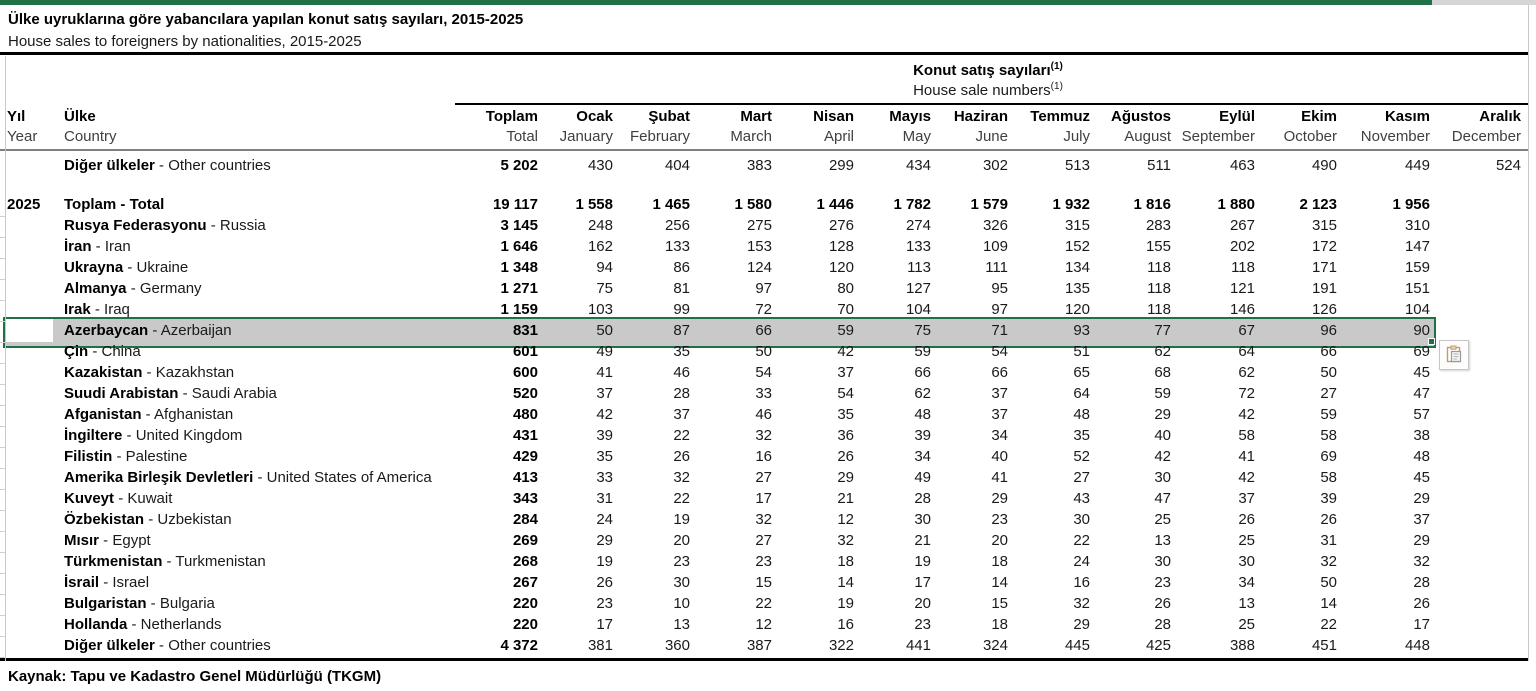 Image resolution: width=1536 pixels, height=691 pixels. What do you see at coordinates (841, 246) in the screenshot?
I see `value-cell: 128` at bounding box center [841, 246].